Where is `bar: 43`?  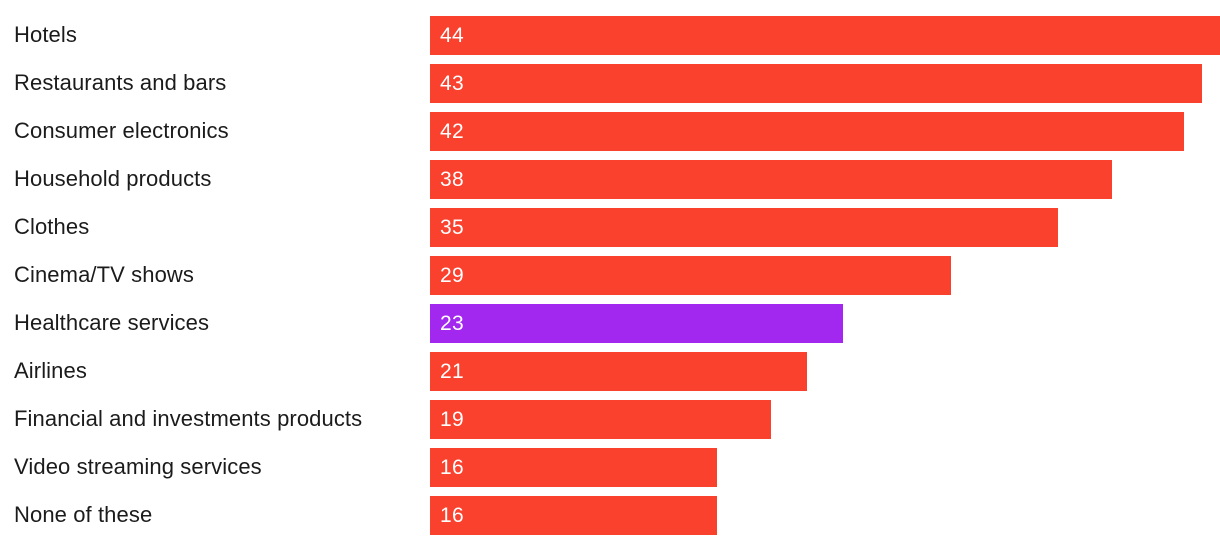 bar: 43 is located at coordinates (816, 83).